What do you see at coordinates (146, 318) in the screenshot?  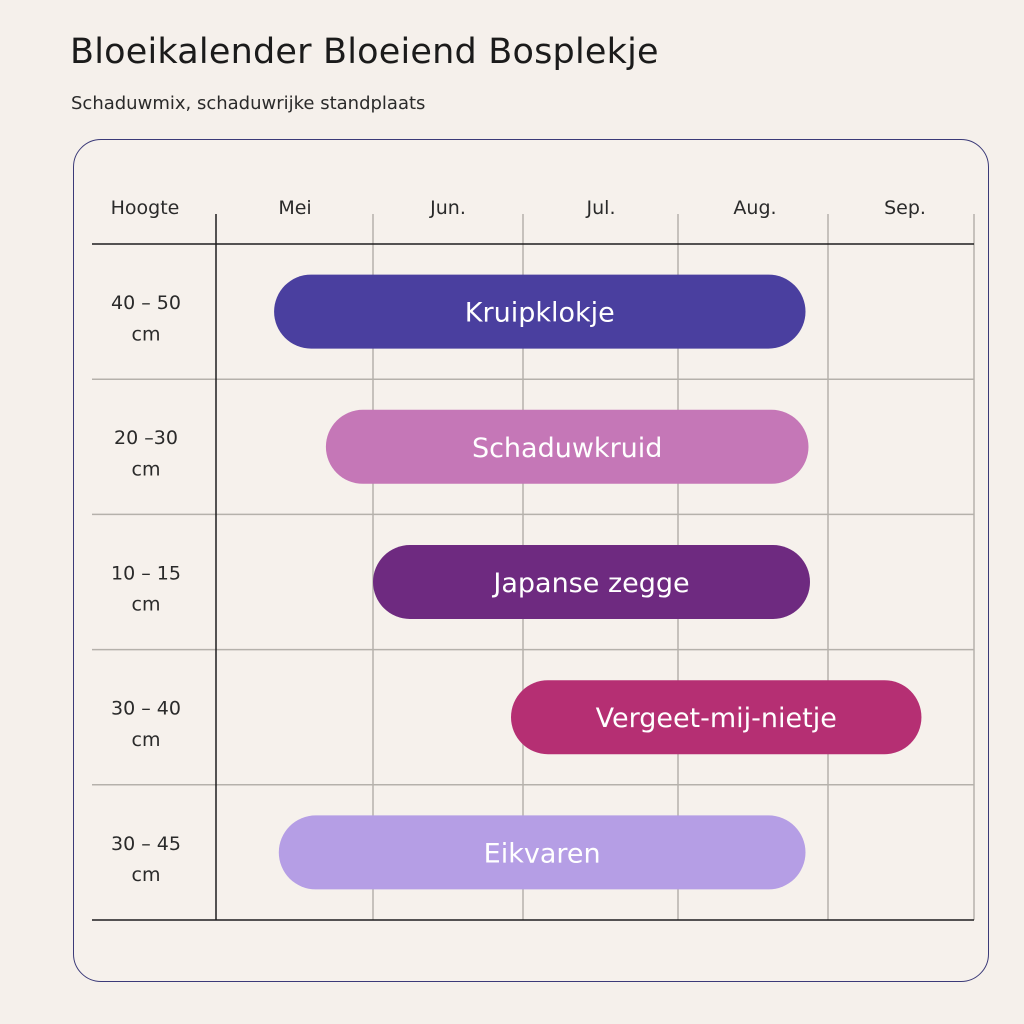 I see `height-label: 40 – 50 cm` at bounding box center [146, 318].